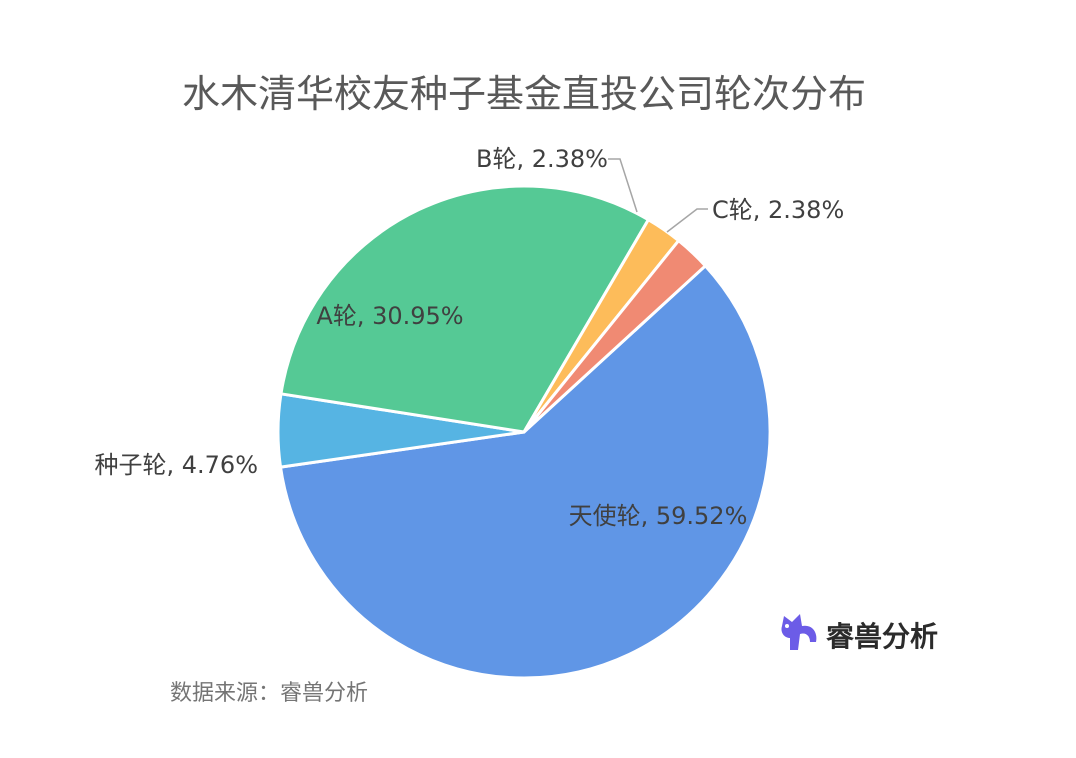 The height and width of the screenshot is (758, 1076). I want to click on slice-label-4: C轮, 2.38%, so click(778, 210).